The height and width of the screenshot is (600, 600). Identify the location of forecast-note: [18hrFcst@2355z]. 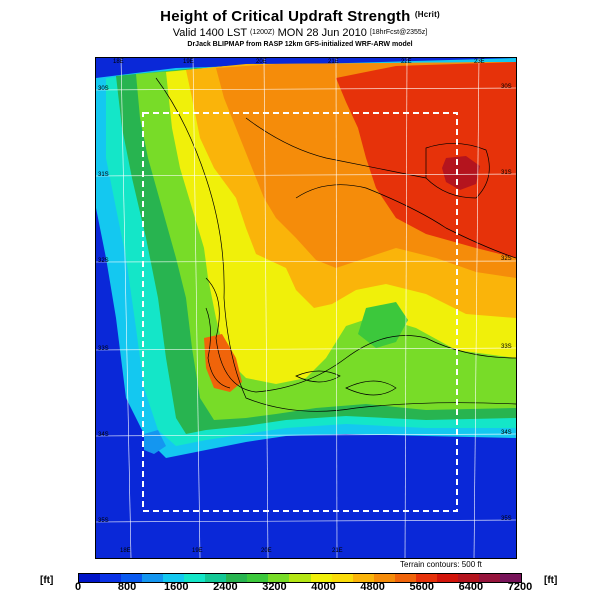
(398, 32).